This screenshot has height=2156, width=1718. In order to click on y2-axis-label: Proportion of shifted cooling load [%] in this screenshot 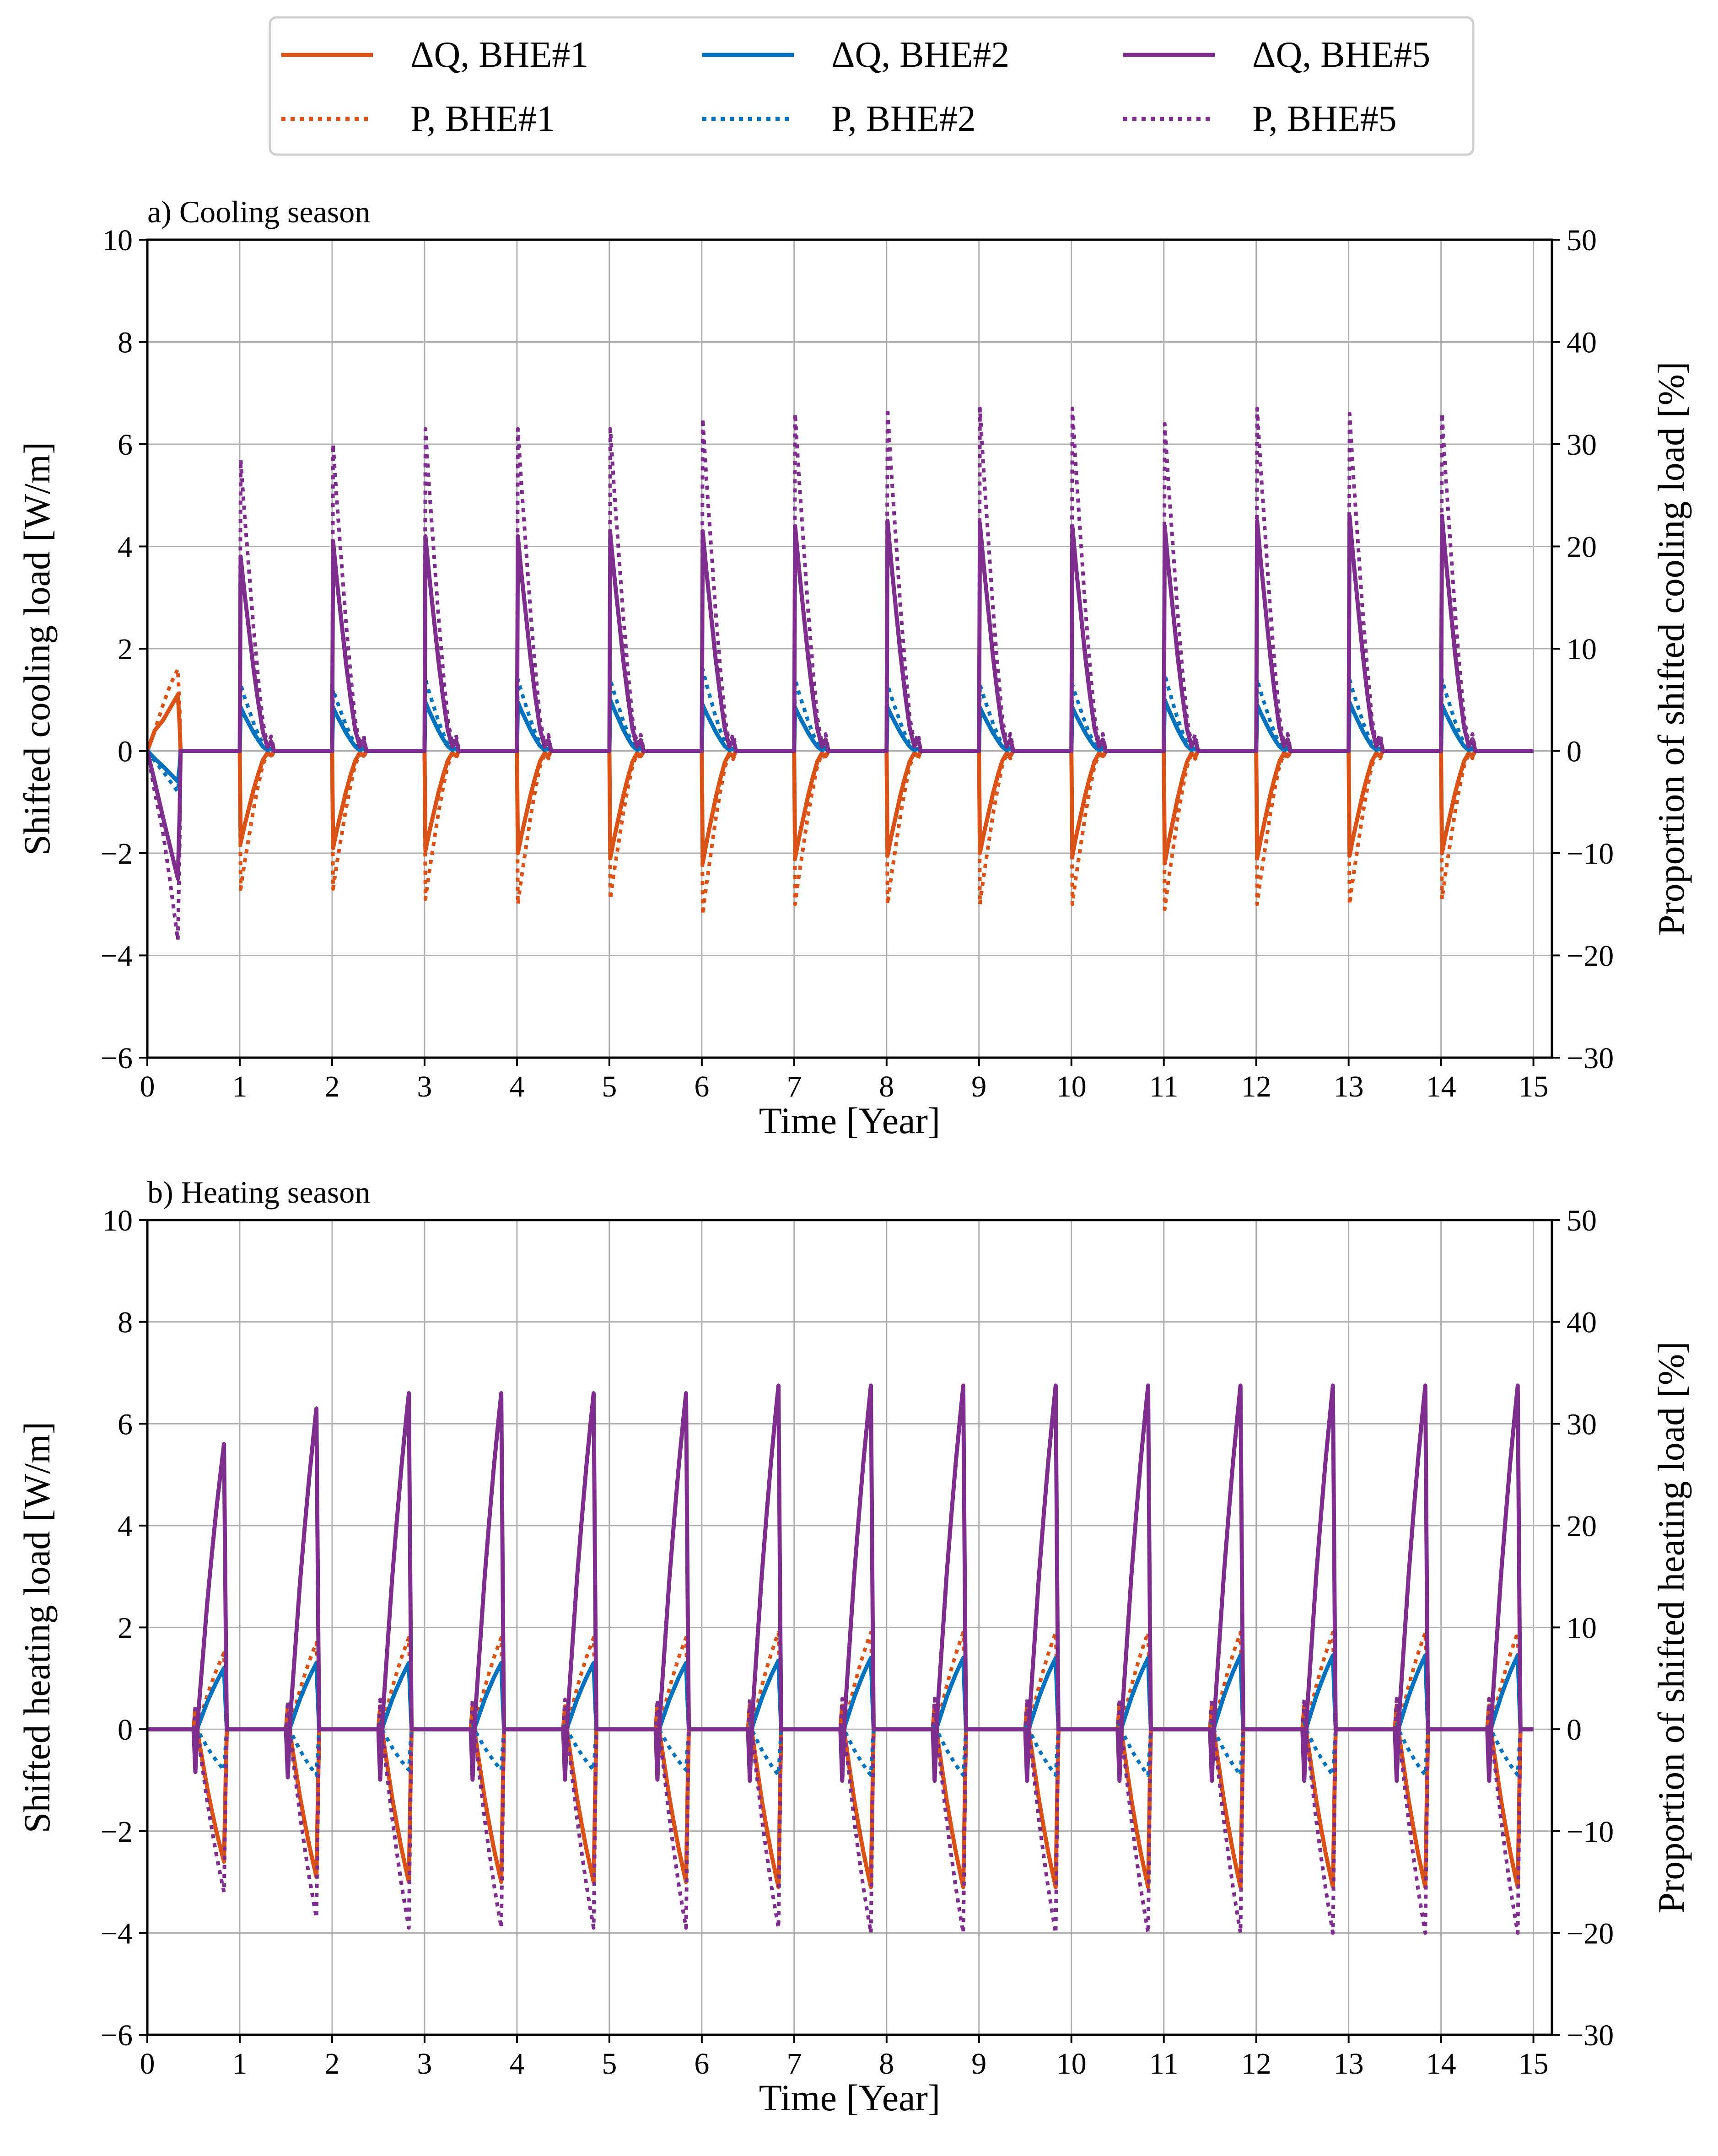, I will do `click(1671, 649)`.